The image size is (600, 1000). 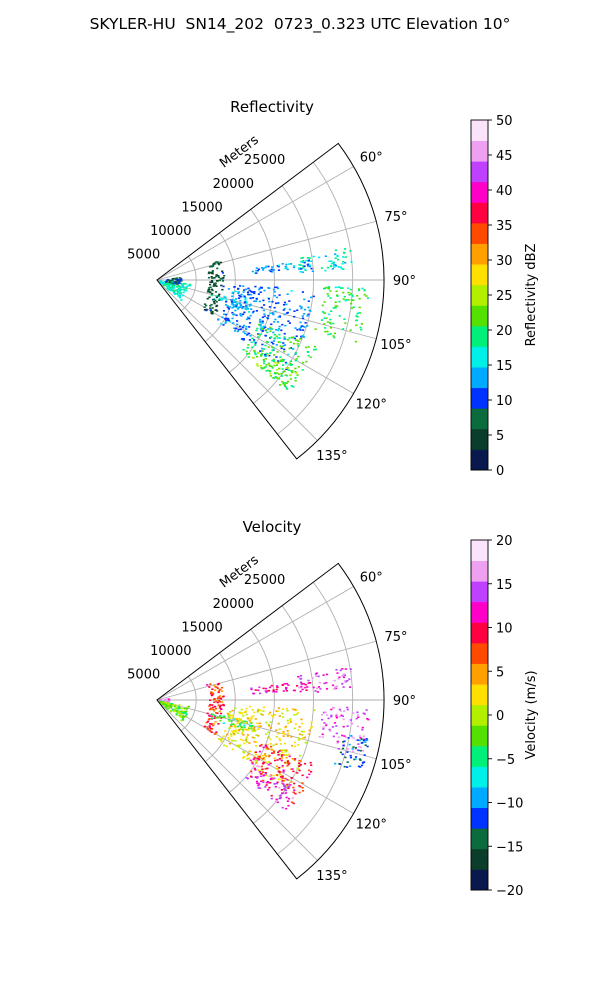 What do you see at coordinates (272, 527) in the screenshot?
I see `panel-title: Velocity` at bounding box center [272, 527].